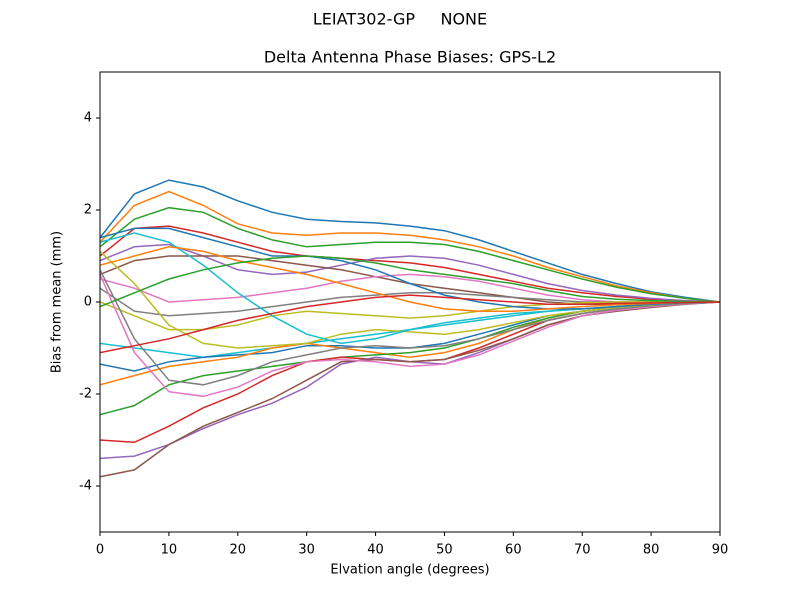 The image size is (800, 604). I want to click on x-axis-label: Elvation angle (degrees), so click(409, 570).